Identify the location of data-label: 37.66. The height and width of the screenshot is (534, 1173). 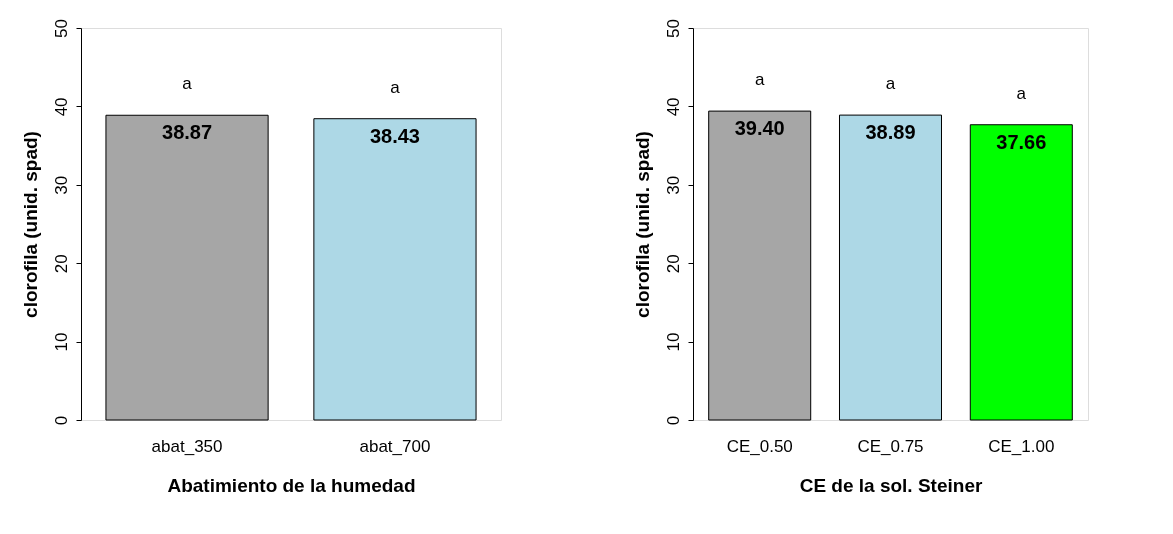
(1021, 141).